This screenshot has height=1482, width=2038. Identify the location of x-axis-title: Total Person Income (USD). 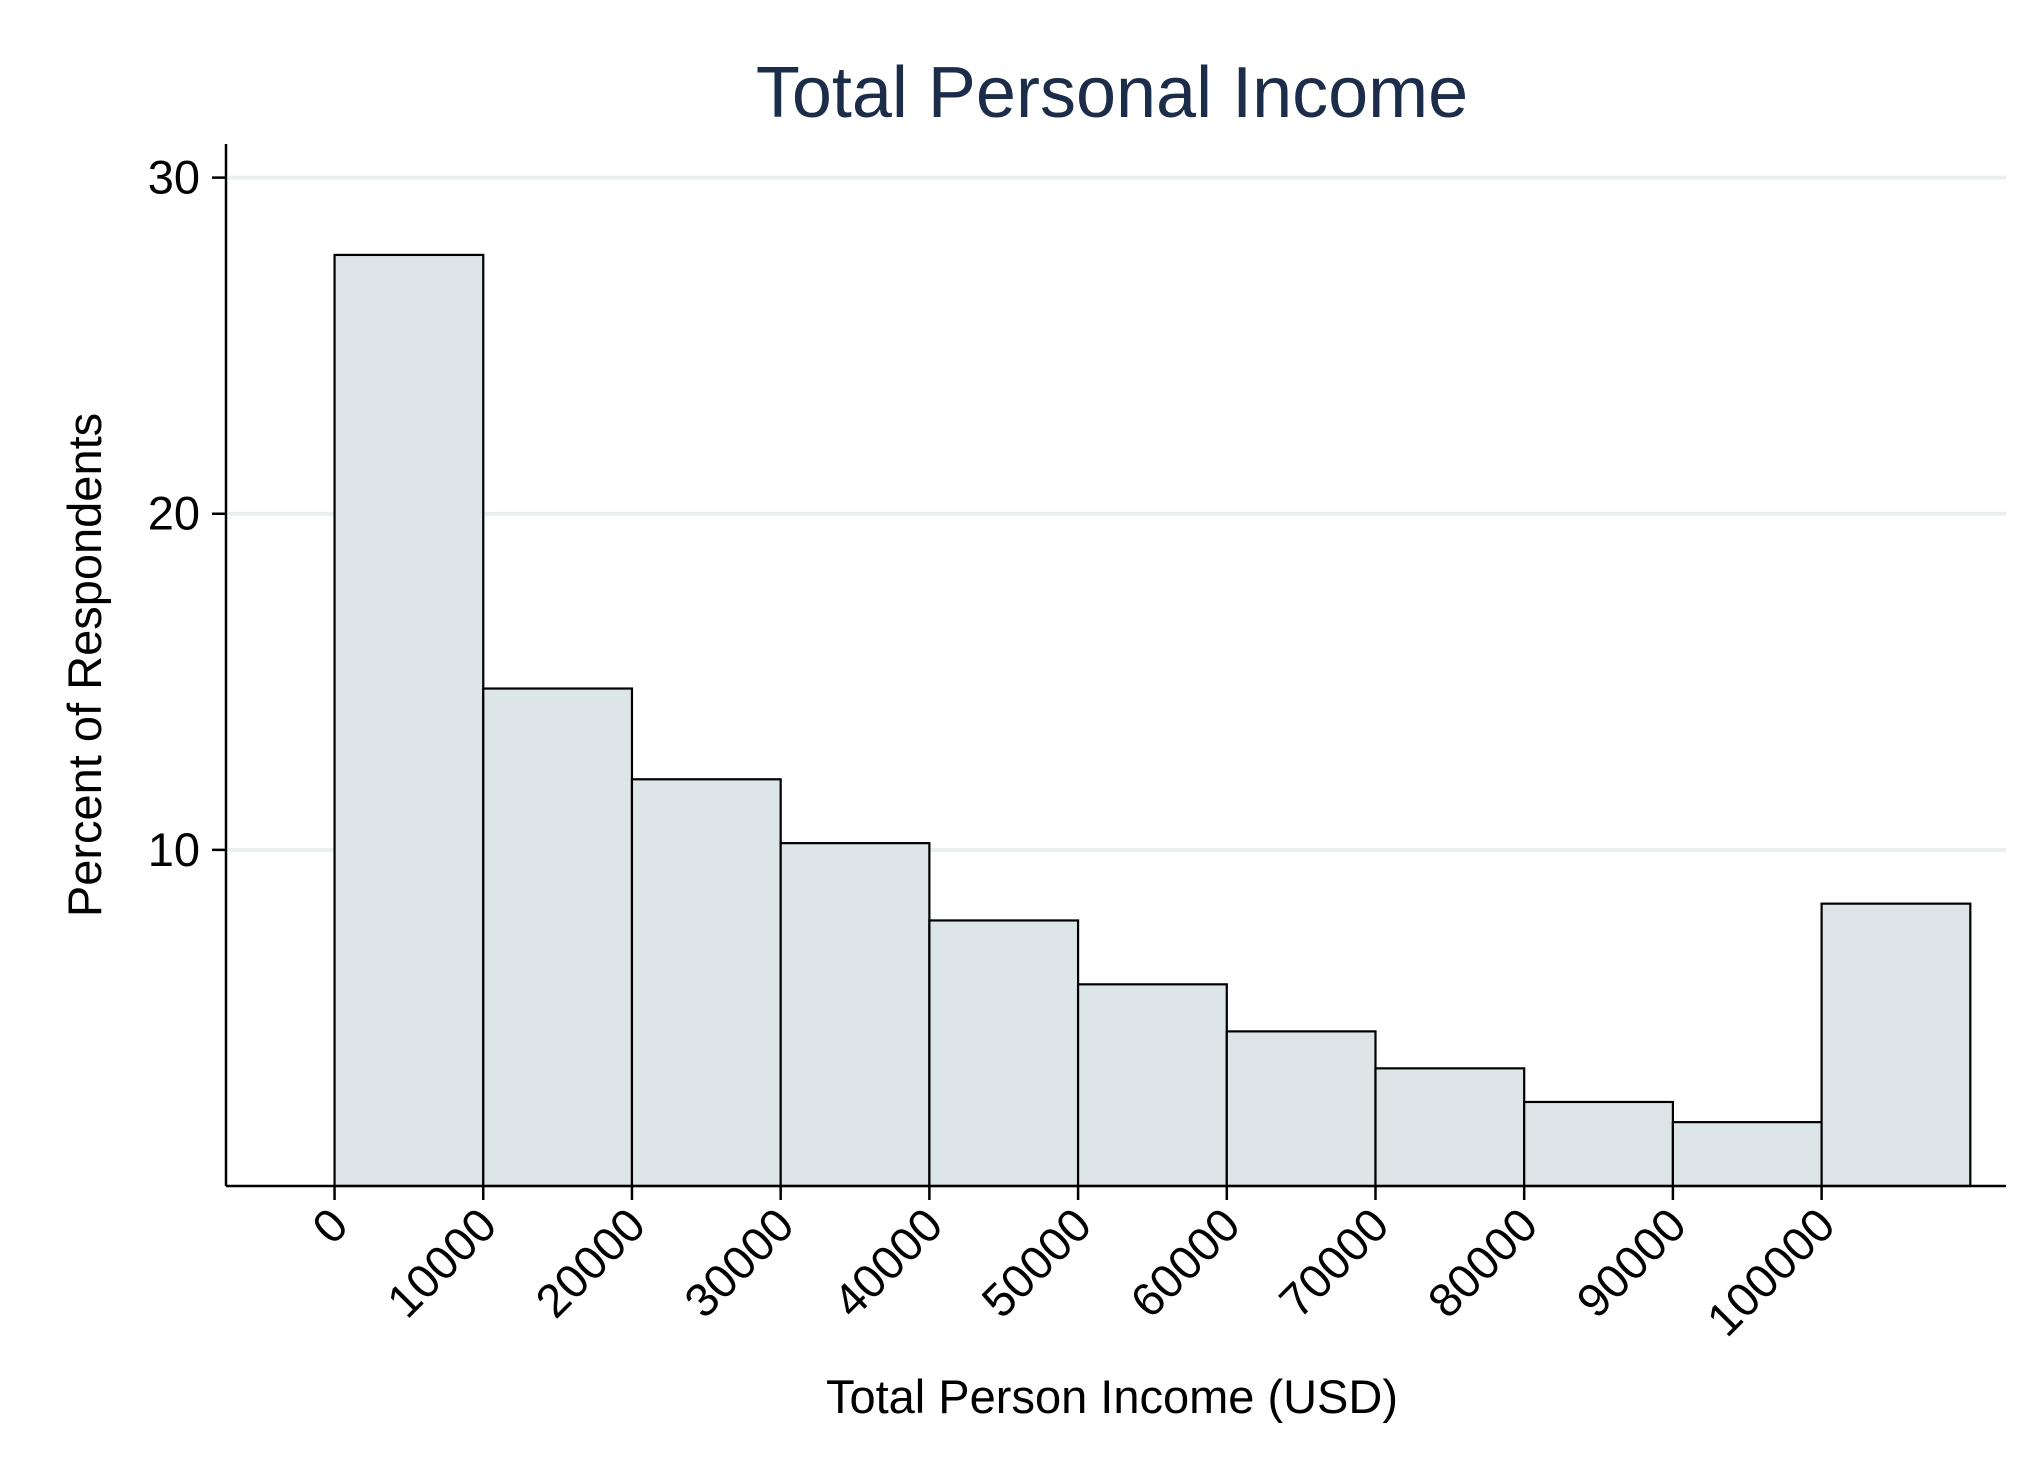
(1112, 1396).